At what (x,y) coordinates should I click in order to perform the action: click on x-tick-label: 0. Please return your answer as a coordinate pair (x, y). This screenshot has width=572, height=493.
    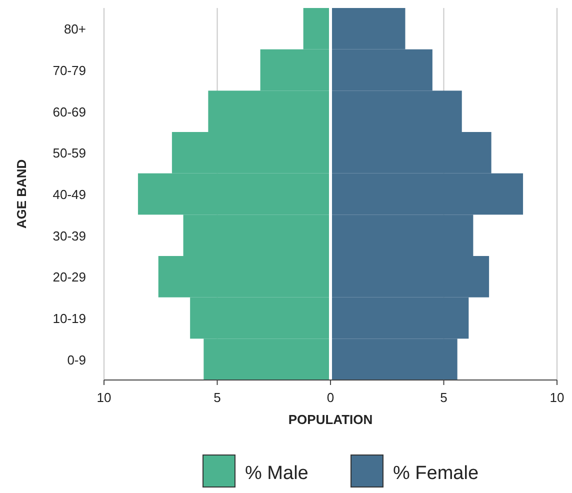
    Looking at the image, I should click on (330, 397).